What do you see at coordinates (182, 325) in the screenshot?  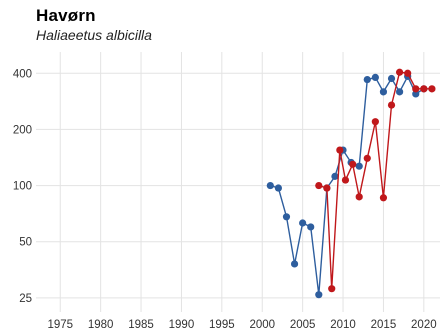 I see `x-tick-label: 1990` at bounding box center [182, 325].